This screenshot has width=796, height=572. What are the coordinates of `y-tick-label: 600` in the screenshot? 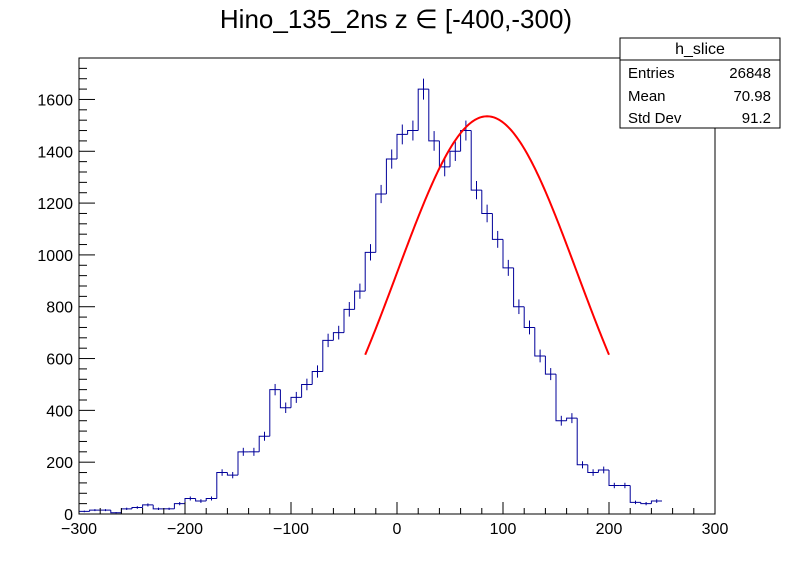 It's located at (59, 360).